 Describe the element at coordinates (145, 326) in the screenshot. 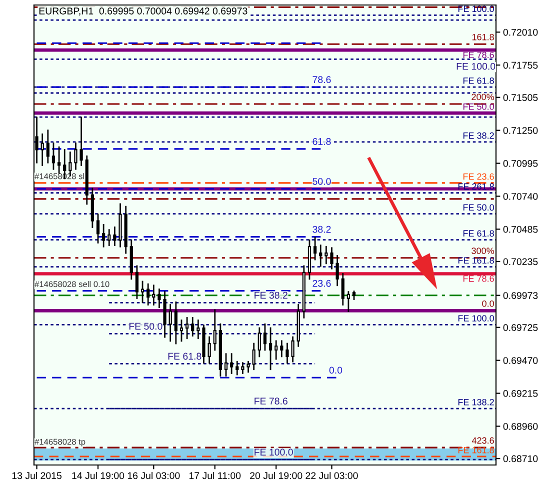

I see `annotation: FE 50.0` at that location.